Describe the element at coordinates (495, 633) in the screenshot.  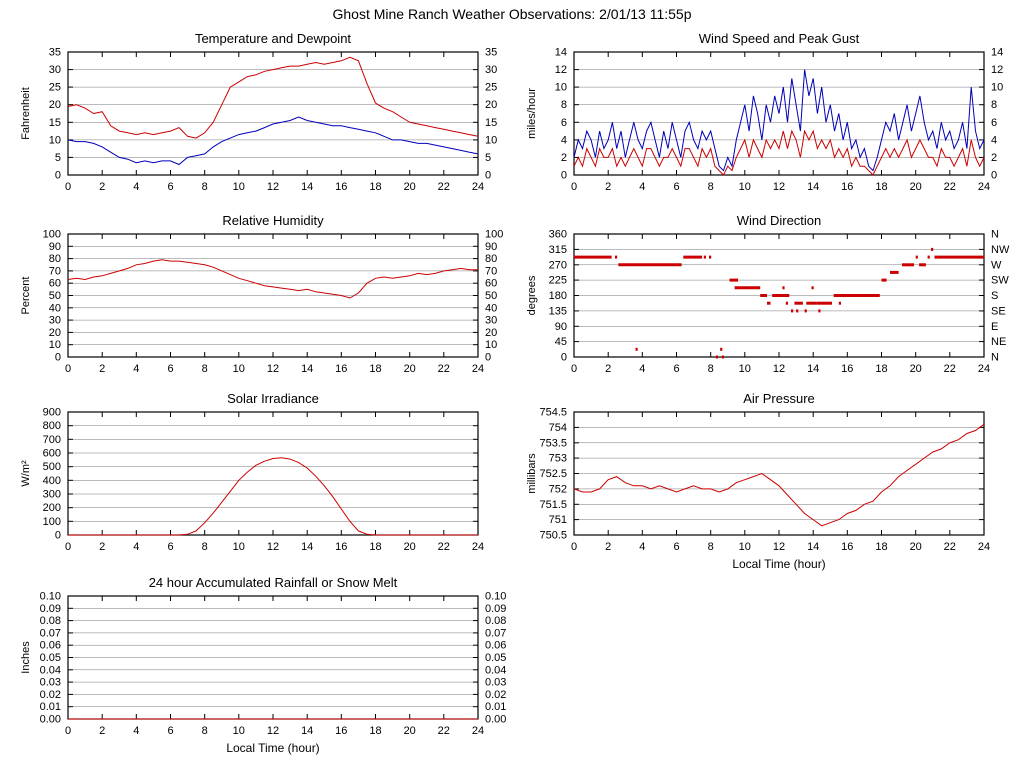
I see `svg-text: 0.07` at that location.